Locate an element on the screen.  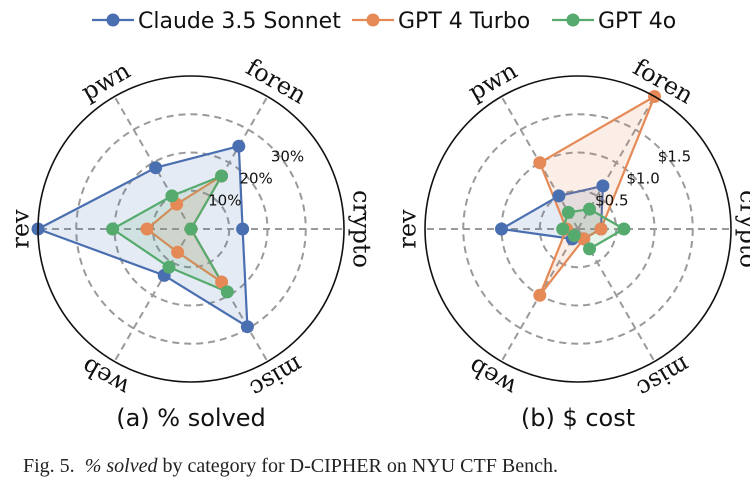
legend-item: GPT 4 Turbo is located at coordinates (441, 21).